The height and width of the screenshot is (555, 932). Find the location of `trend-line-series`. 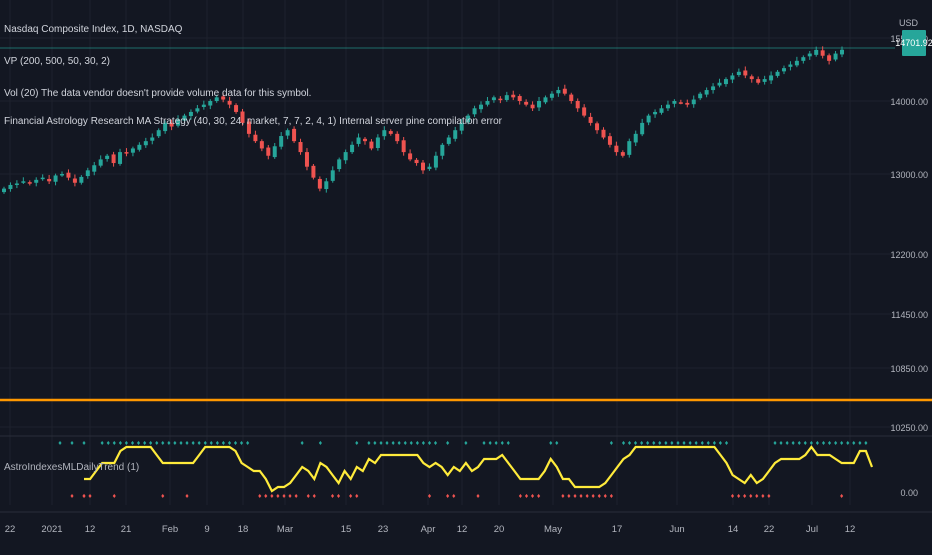

trend-line-series is located at coordinates (479, 469).